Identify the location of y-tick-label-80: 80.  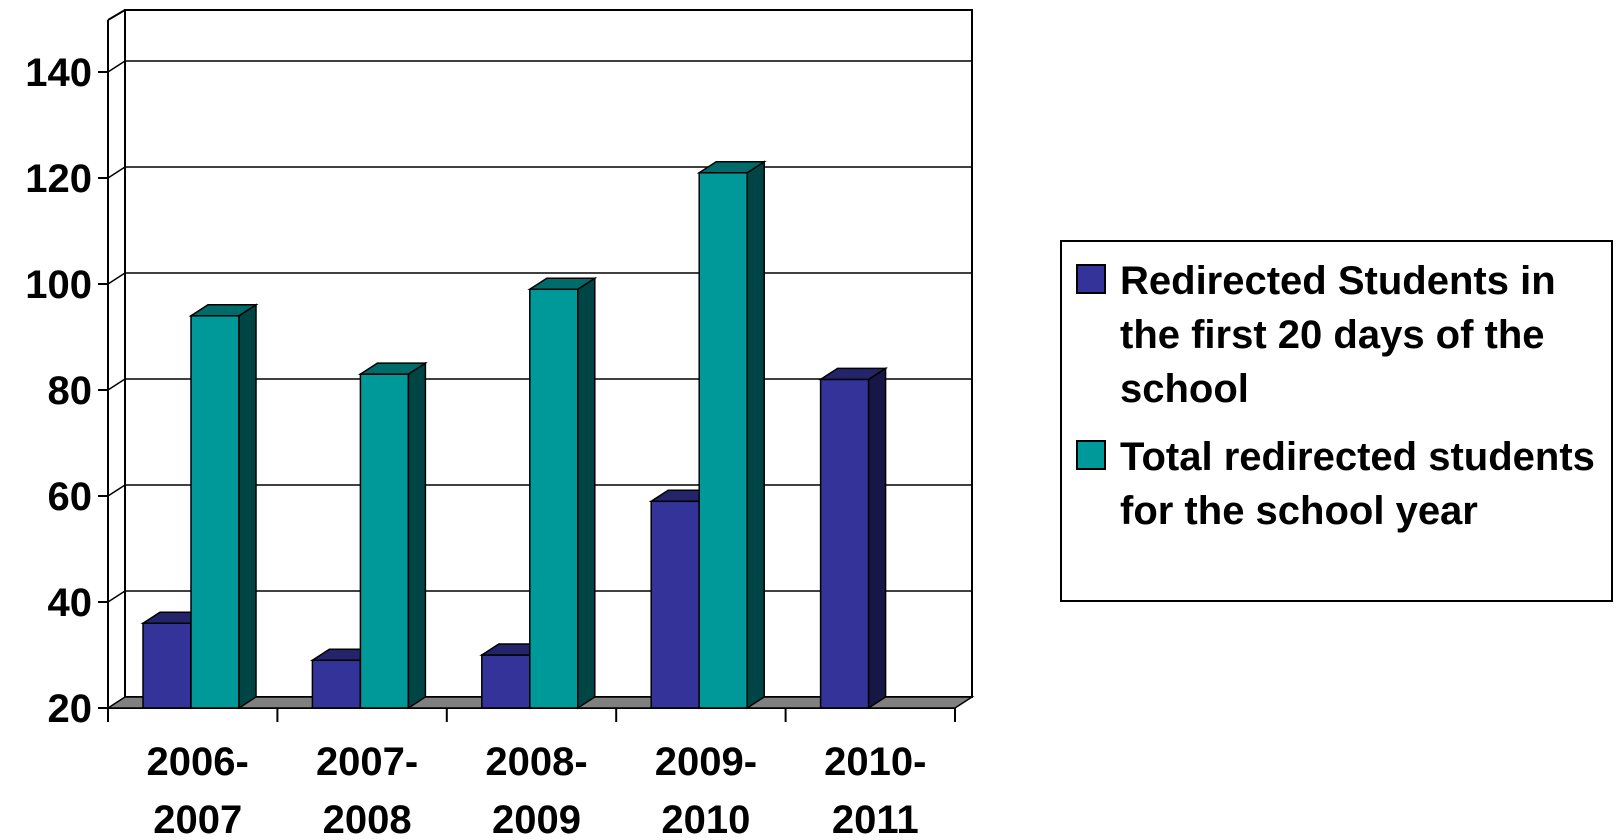
(70, 391).